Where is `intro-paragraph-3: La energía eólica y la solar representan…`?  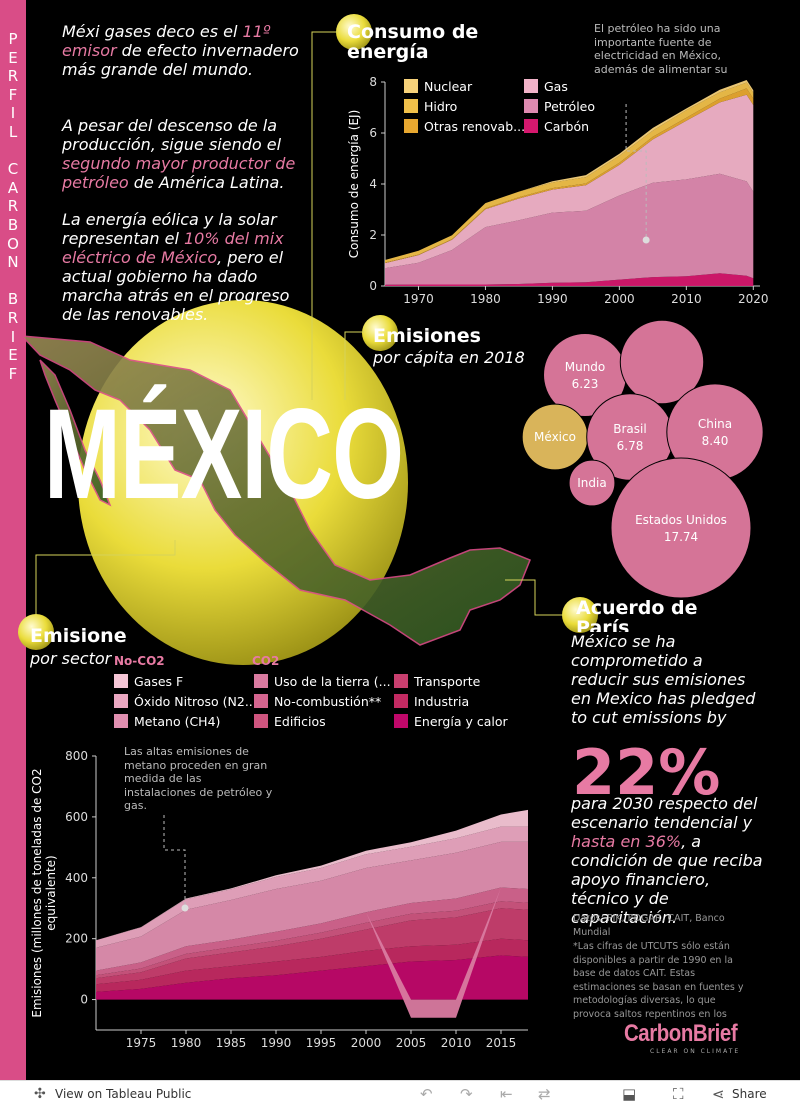
intro-paragraph-3: La energía eólica y la solar representan… is located at coordinates (176, 267).